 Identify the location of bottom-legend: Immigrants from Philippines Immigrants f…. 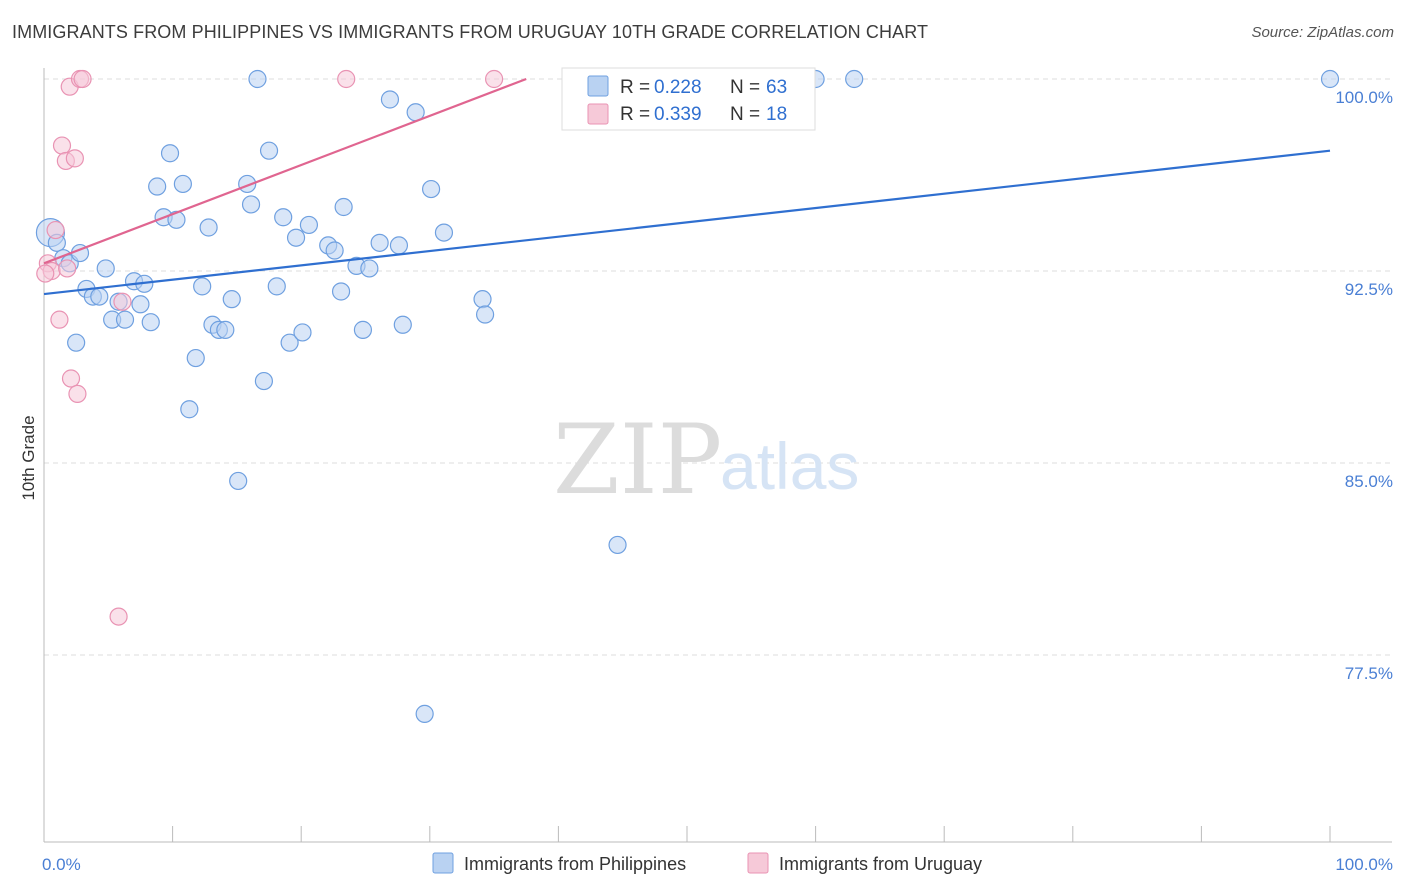
(707, 863).